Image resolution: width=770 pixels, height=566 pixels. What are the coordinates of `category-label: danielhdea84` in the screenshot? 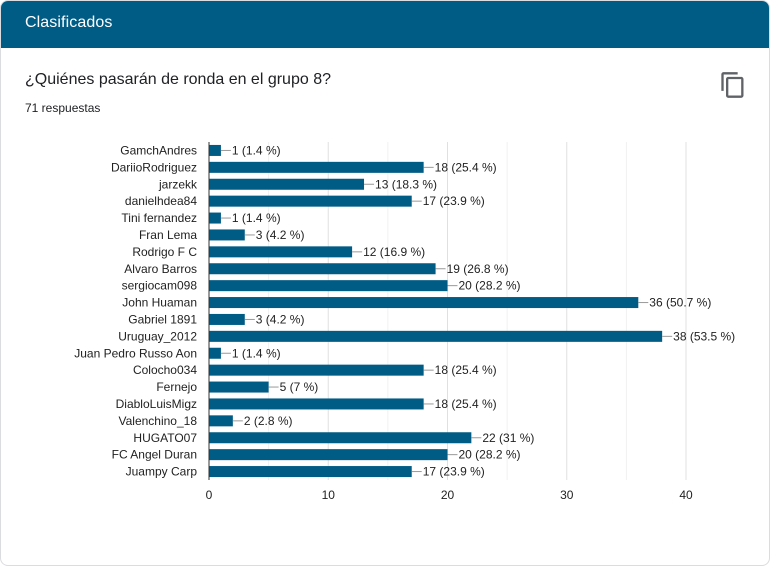 It's located at (161, 201).